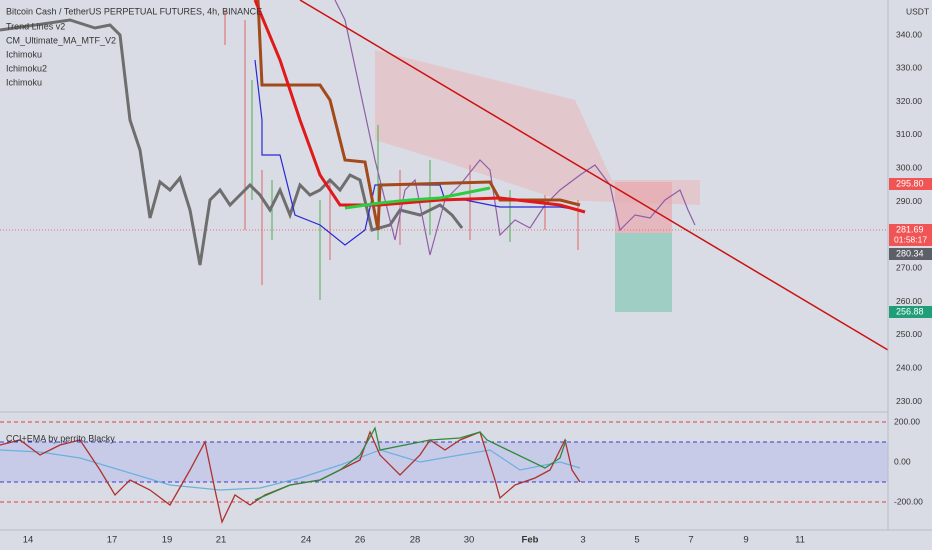  Describe the element at coordinates (643, 207) in the screenshot. I see `stop-zone` at that location.